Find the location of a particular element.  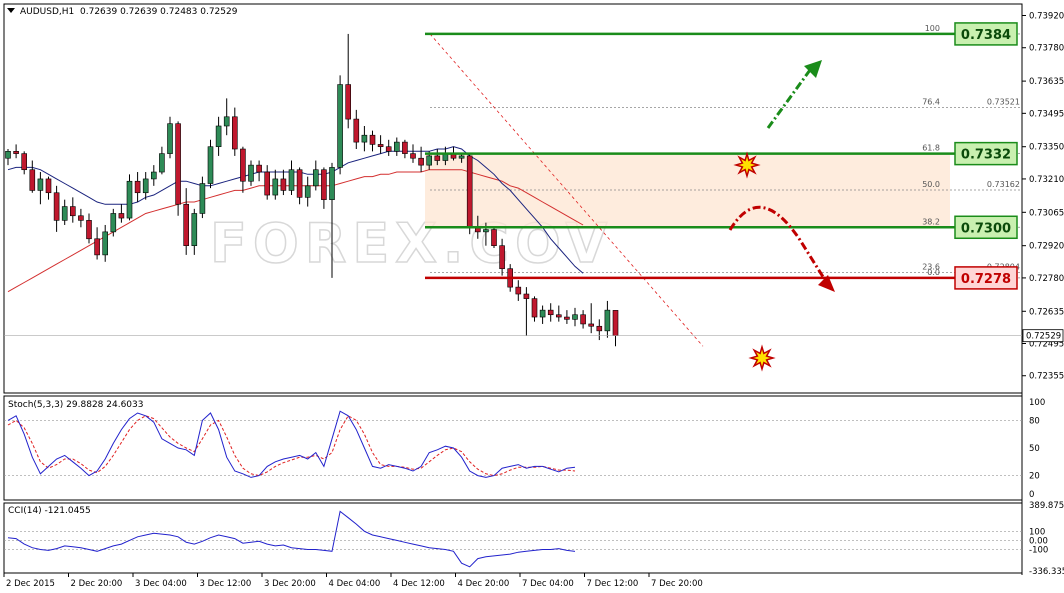

cci-tick-label: 0.00 is located at coordinates (1038, 541).